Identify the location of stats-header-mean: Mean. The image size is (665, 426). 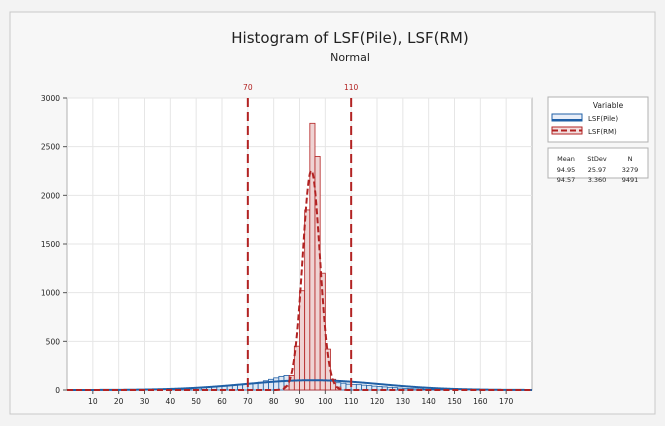
(566, 159).